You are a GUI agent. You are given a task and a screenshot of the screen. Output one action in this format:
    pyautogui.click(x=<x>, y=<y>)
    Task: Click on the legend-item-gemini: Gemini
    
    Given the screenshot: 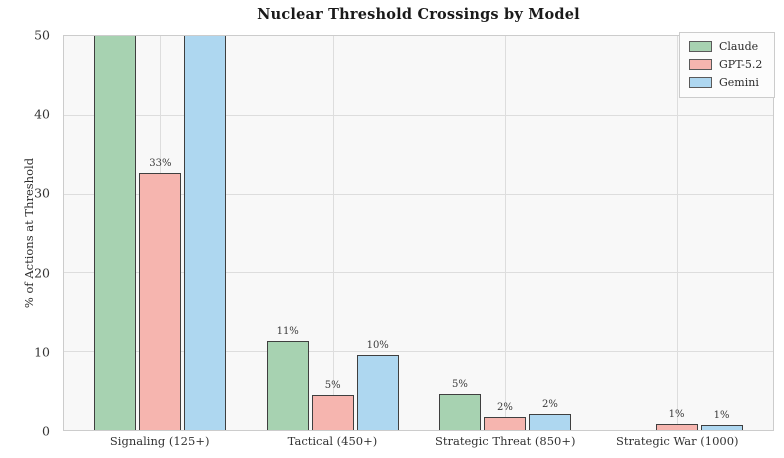 What is the action you would take?
    pyautogui.click(x=727, y=82)
    